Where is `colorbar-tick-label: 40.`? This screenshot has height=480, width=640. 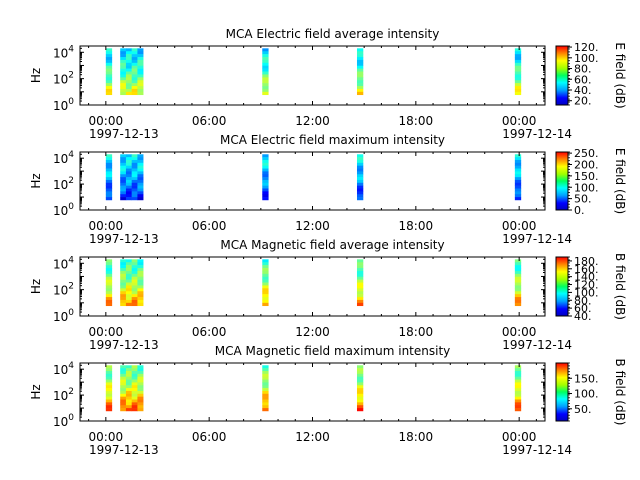
colorbar-tick-label: 40. is located at coordinates (583, 90).